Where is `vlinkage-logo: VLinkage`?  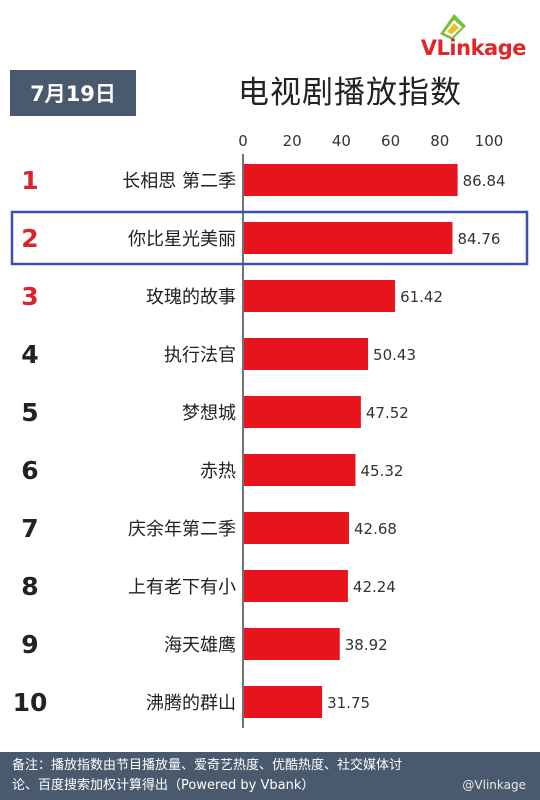
vlinkage-logo: VLinkage is located at coordinates (456, 36).